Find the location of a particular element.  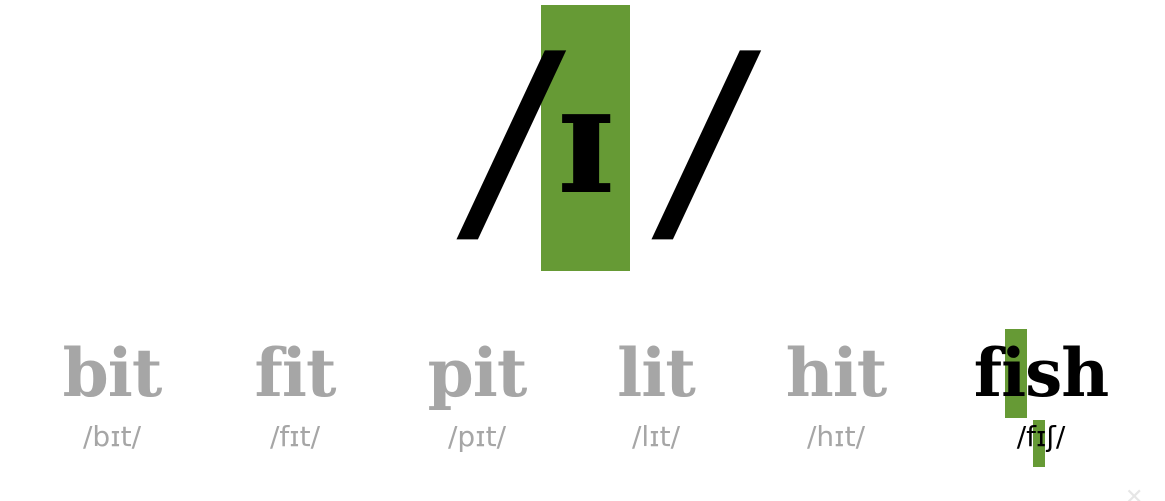

example-word-pit: pit /pɪt/ is located at coordinates (477, 397).